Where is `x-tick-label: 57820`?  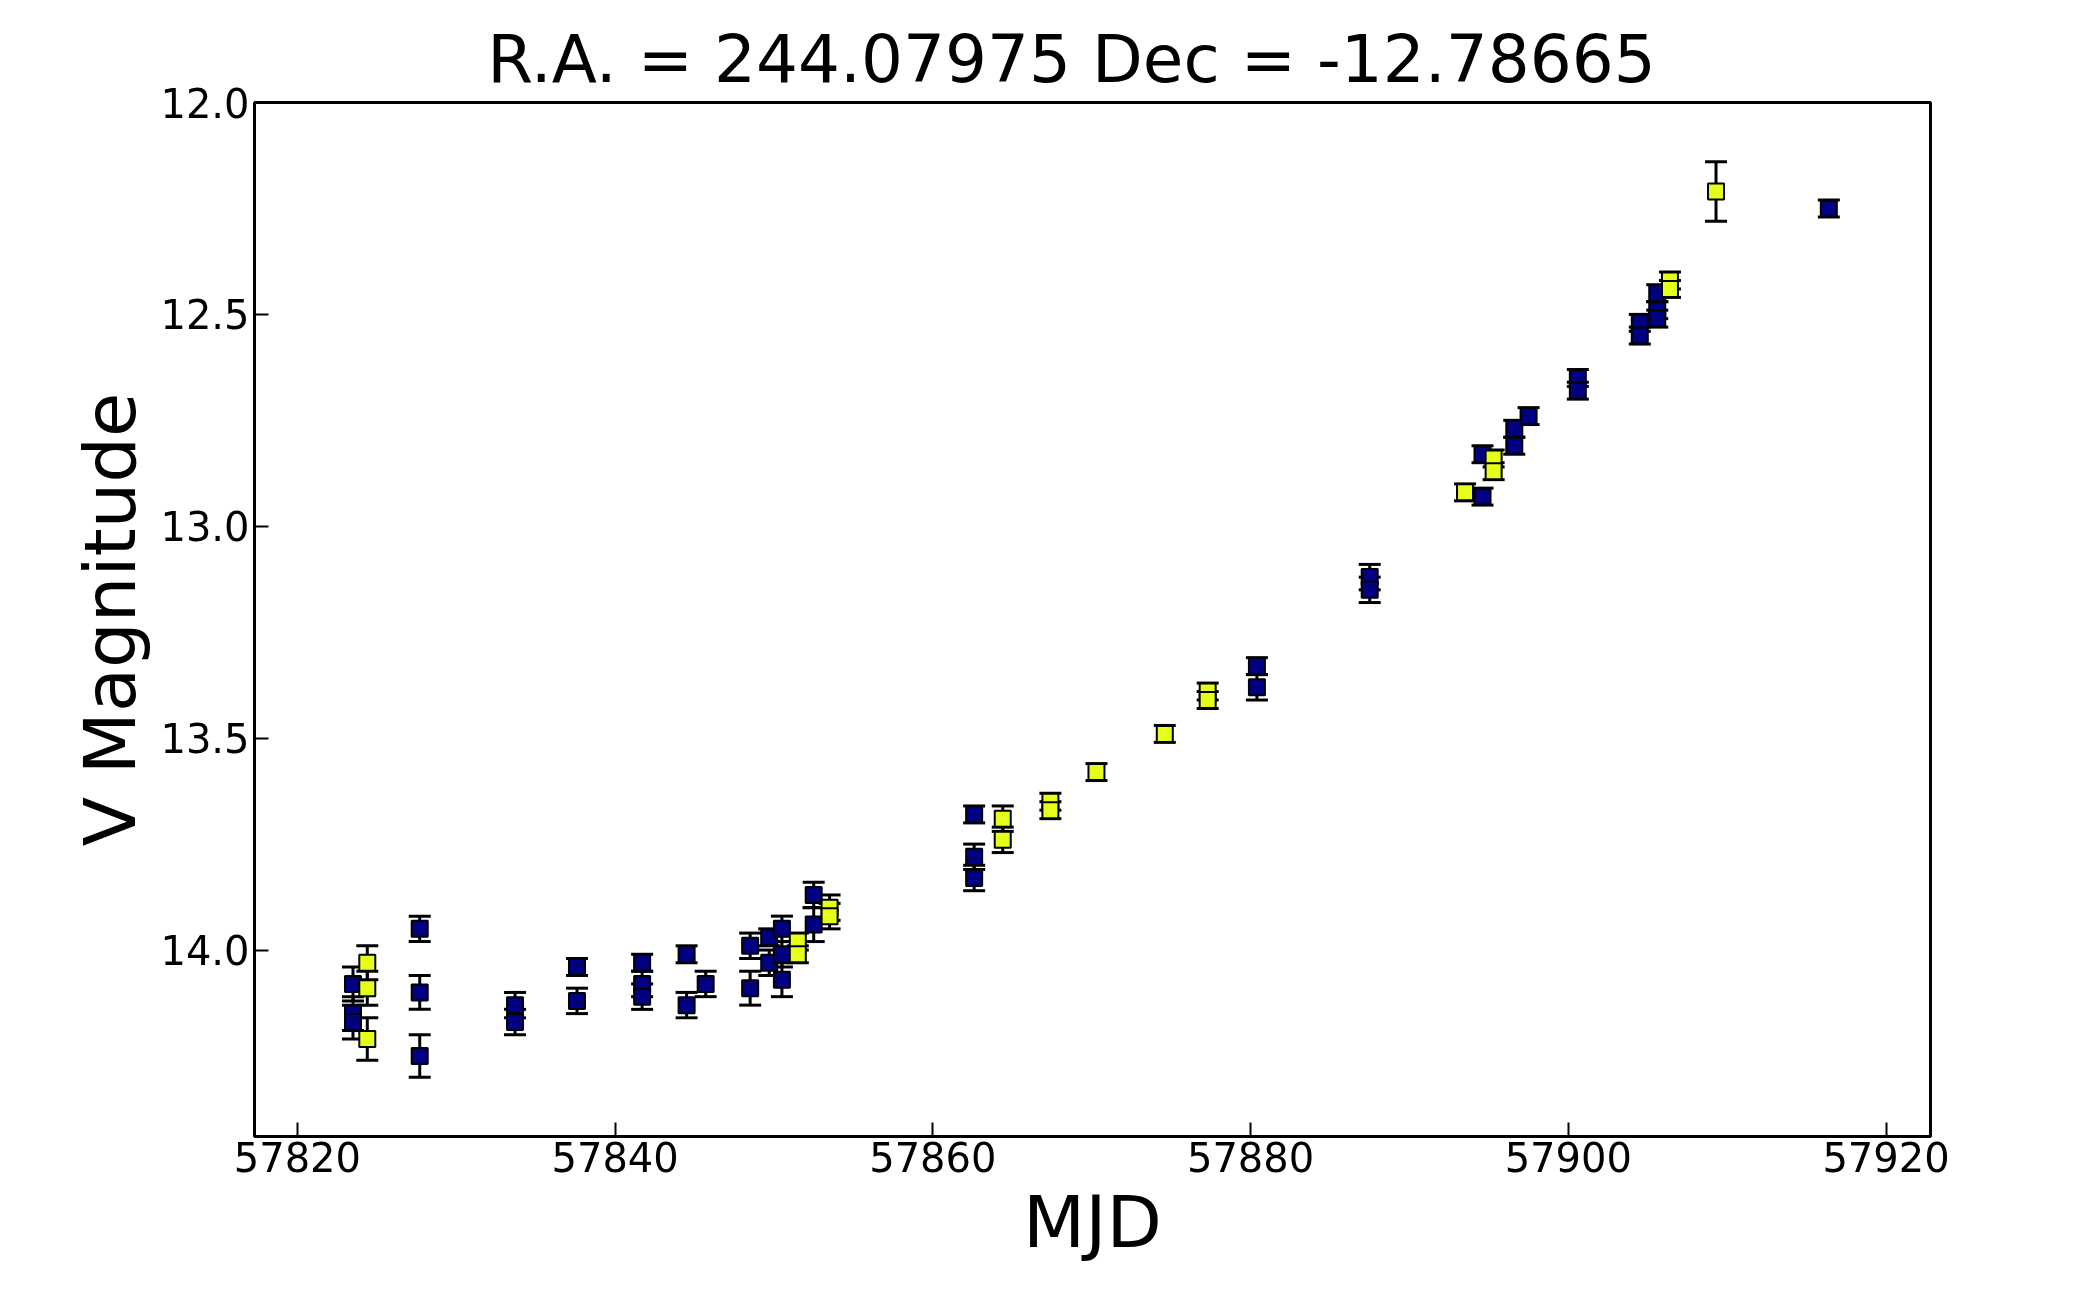
x-tick-label: 57820 is located at coordinates (297, 1157).